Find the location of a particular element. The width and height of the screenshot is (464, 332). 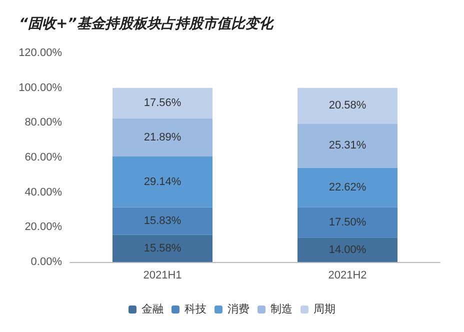

data-label: 21.89% is located at coordinates (163, 137).